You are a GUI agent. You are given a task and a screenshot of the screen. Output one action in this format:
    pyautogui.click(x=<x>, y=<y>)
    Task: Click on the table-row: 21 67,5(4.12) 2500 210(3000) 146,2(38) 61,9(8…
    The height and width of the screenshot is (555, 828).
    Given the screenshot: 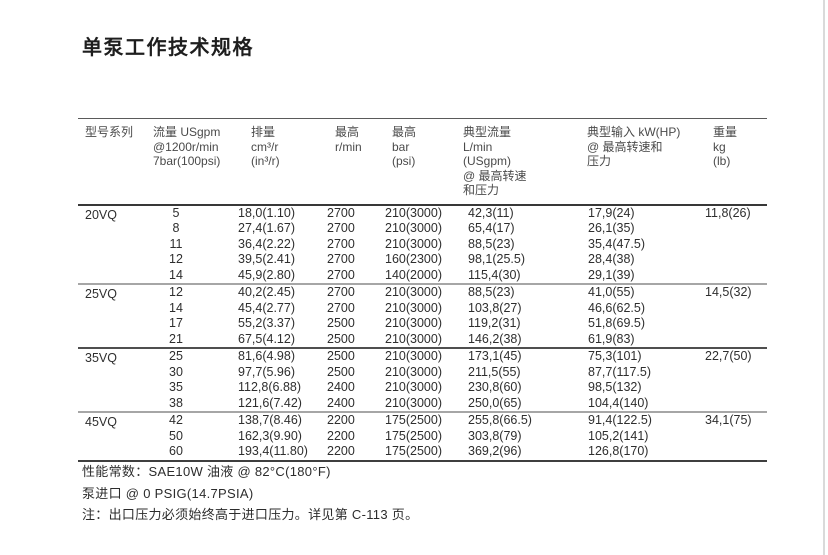 What is the action you would take?
    pyautogui.click(x=422, y=340)
    